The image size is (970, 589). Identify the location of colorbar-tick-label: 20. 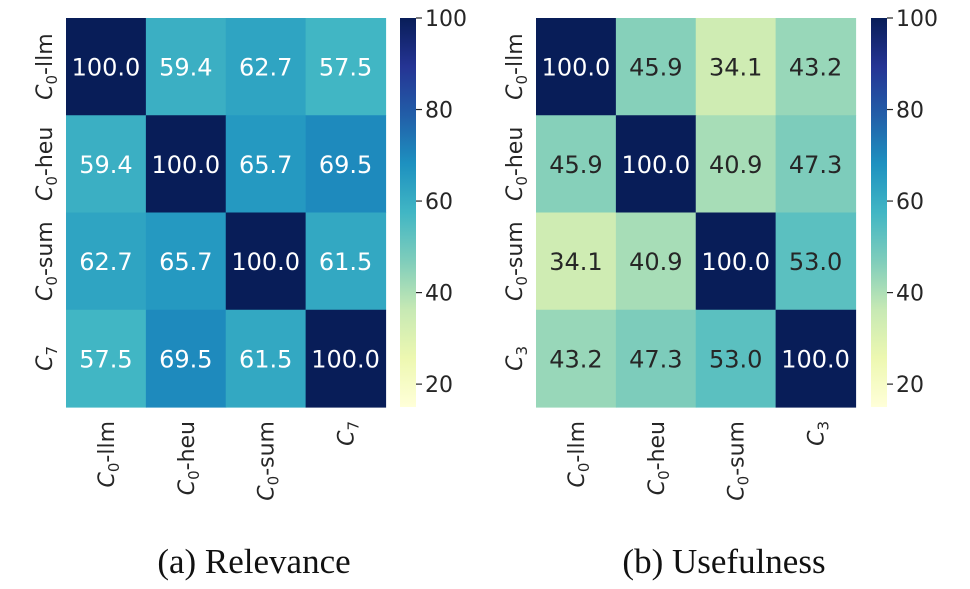
(910, 385).